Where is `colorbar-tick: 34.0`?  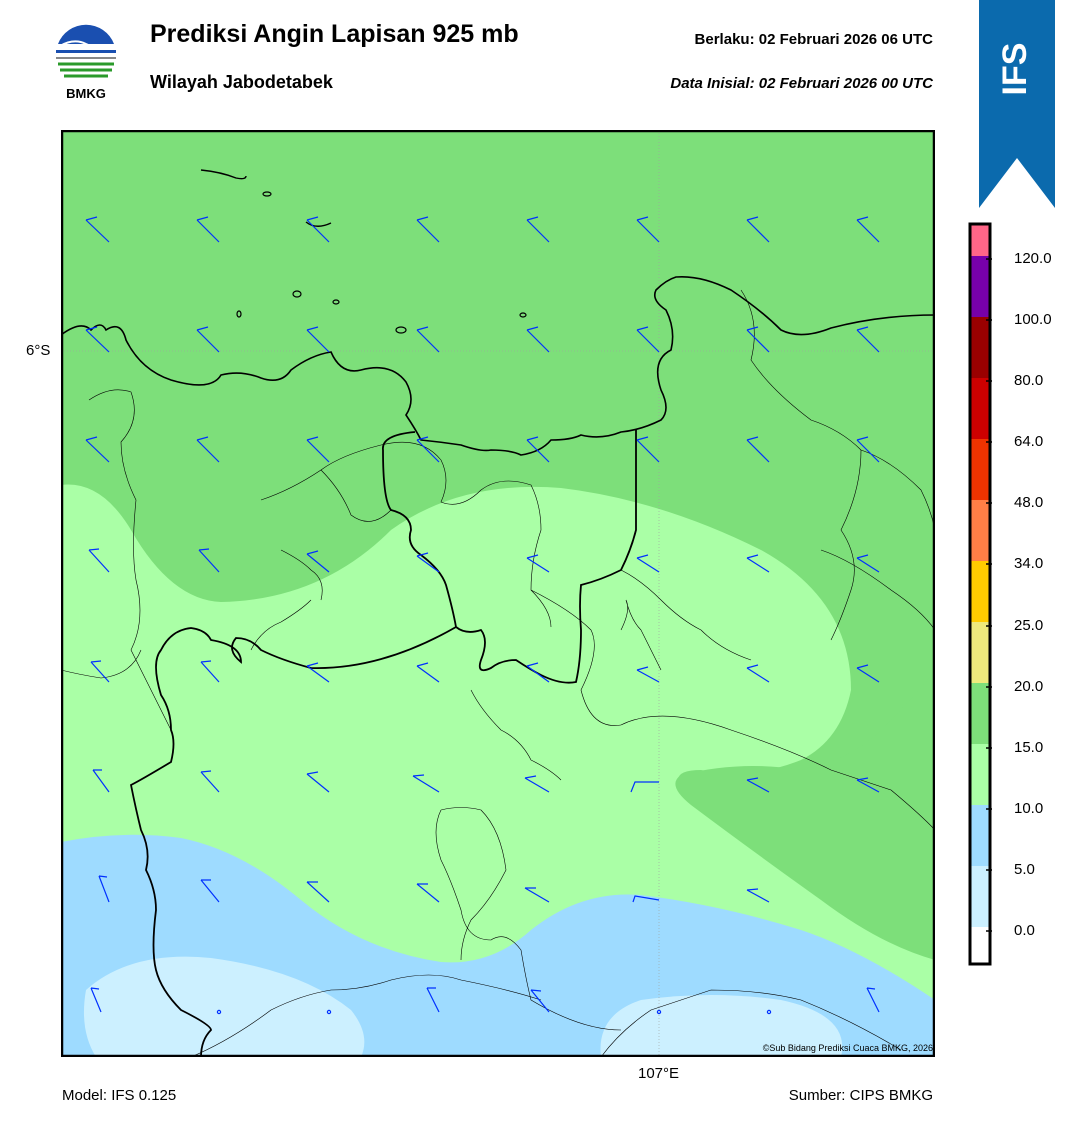 colorbar-tick: 34.0 is located at coordinates (1029, 563).